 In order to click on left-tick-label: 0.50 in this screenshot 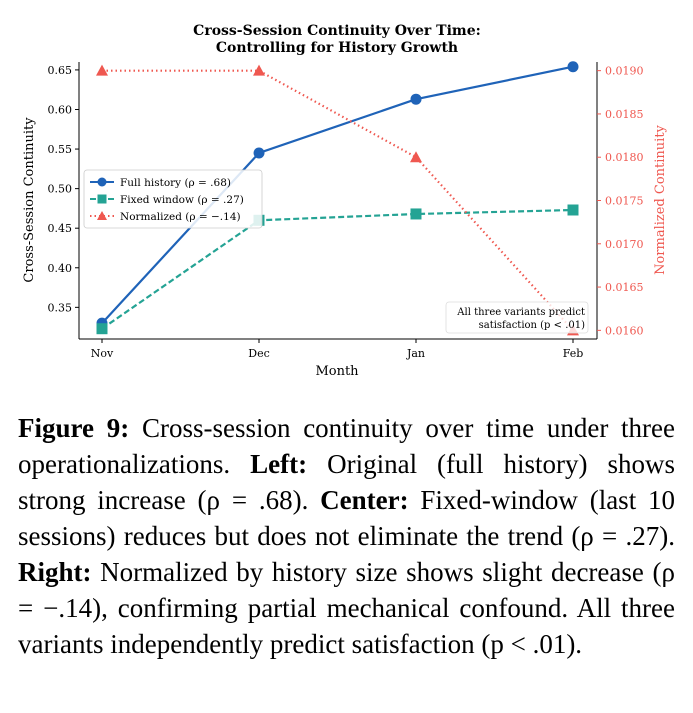, I will do `click(60, 189)`.